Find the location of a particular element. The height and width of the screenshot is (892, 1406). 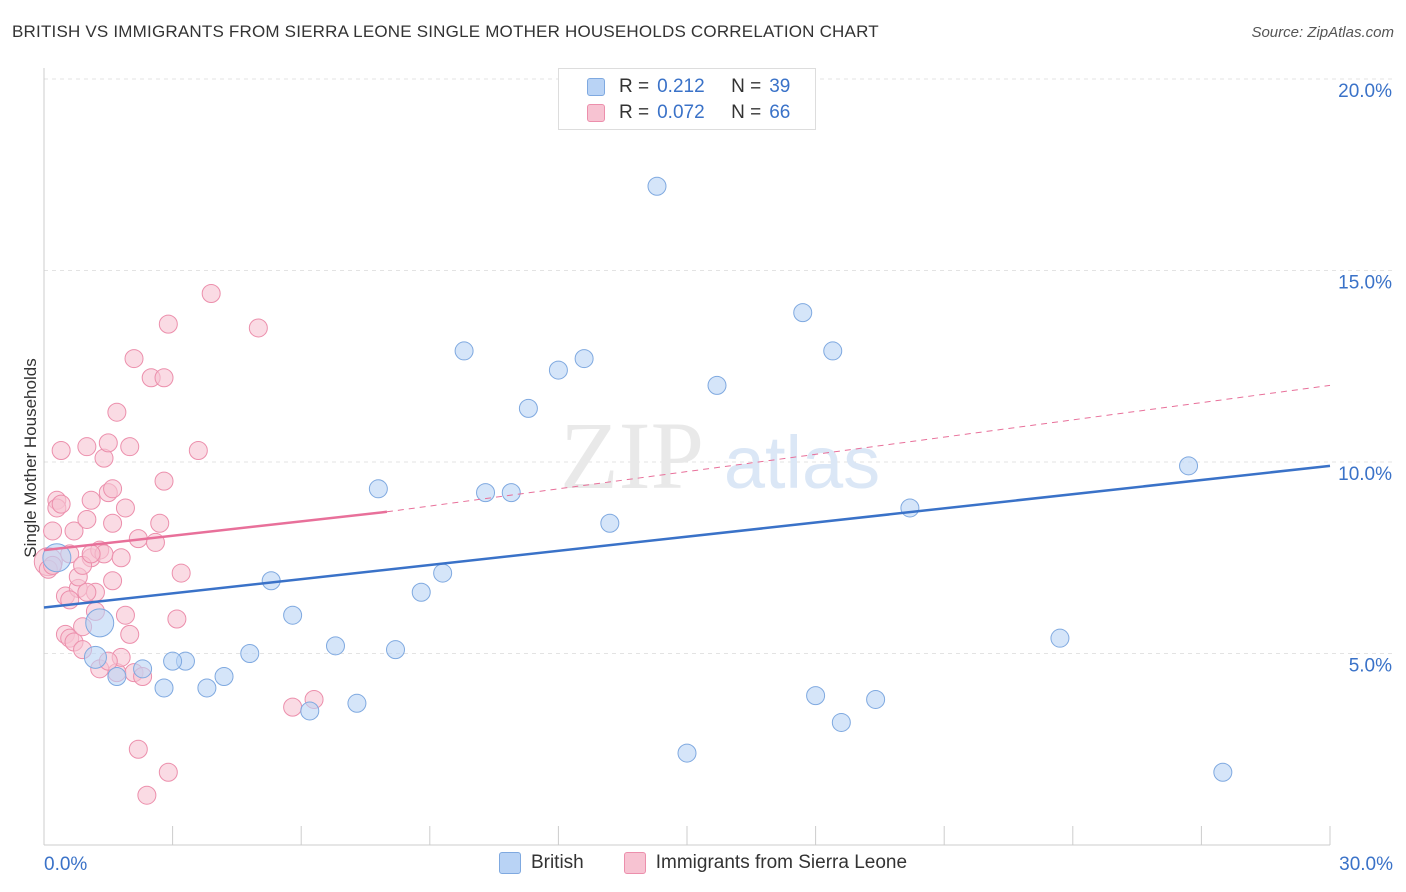

n-value: 66 is located at coordinates (780, 112).